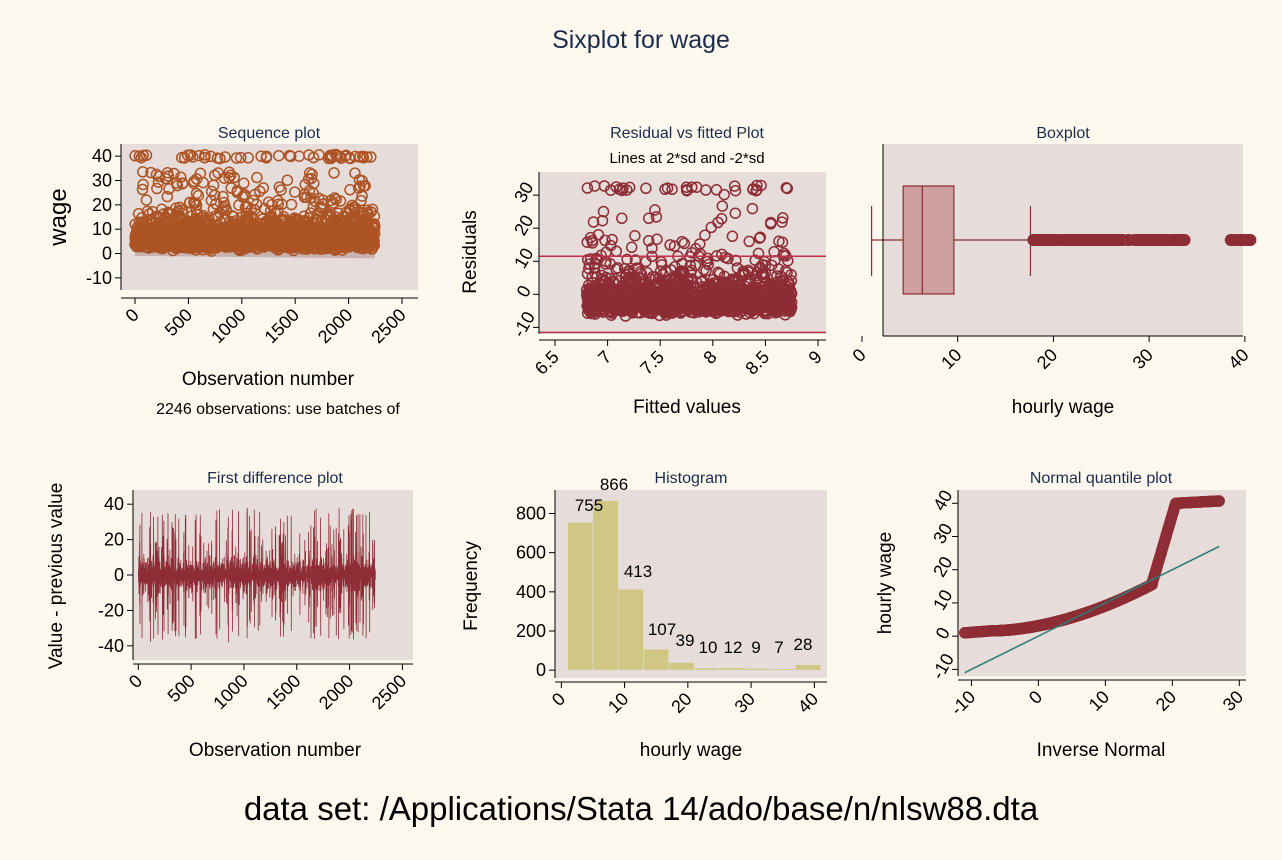 Image resolution: width=1282 pixels, height=860 pixels. I want to click on firstdiff-line, so click(257, 575).